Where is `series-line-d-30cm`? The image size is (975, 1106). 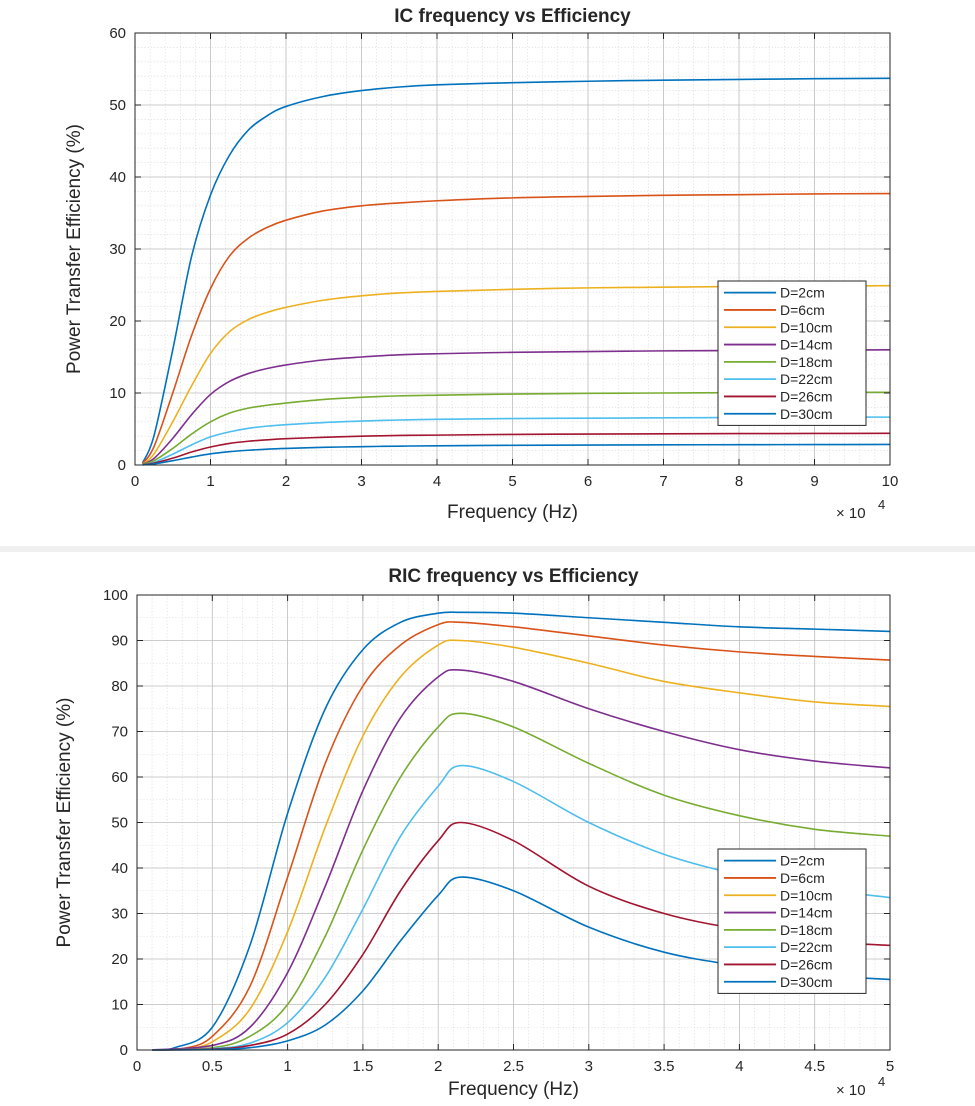 series-line-d-30cm is located at coordinates (516, 454).